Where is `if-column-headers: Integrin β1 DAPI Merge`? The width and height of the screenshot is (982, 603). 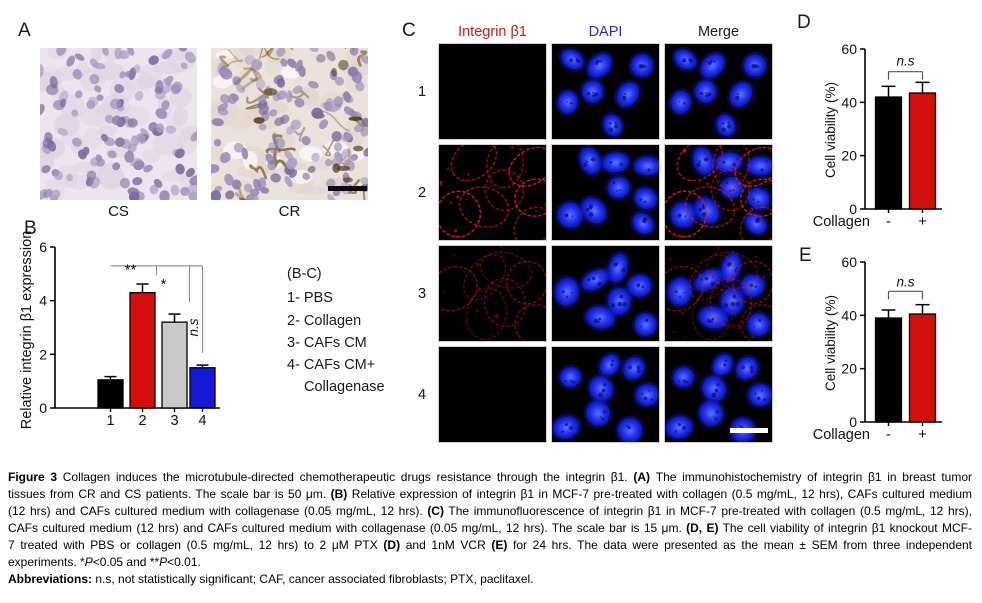
if-column-headers: Integrin β1 DAPI Merge is located at coordinates (605, 33).